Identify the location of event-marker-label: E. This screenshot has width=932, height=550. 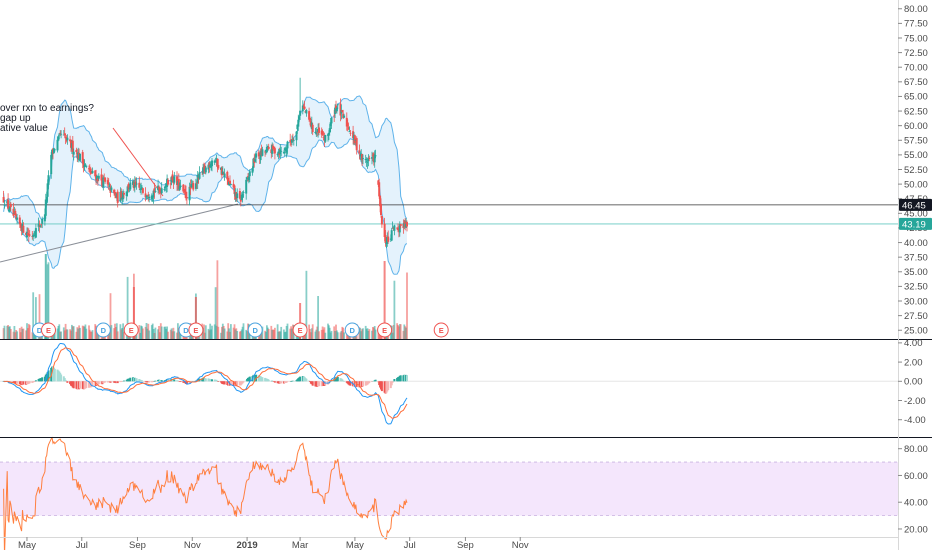
(131, 330).